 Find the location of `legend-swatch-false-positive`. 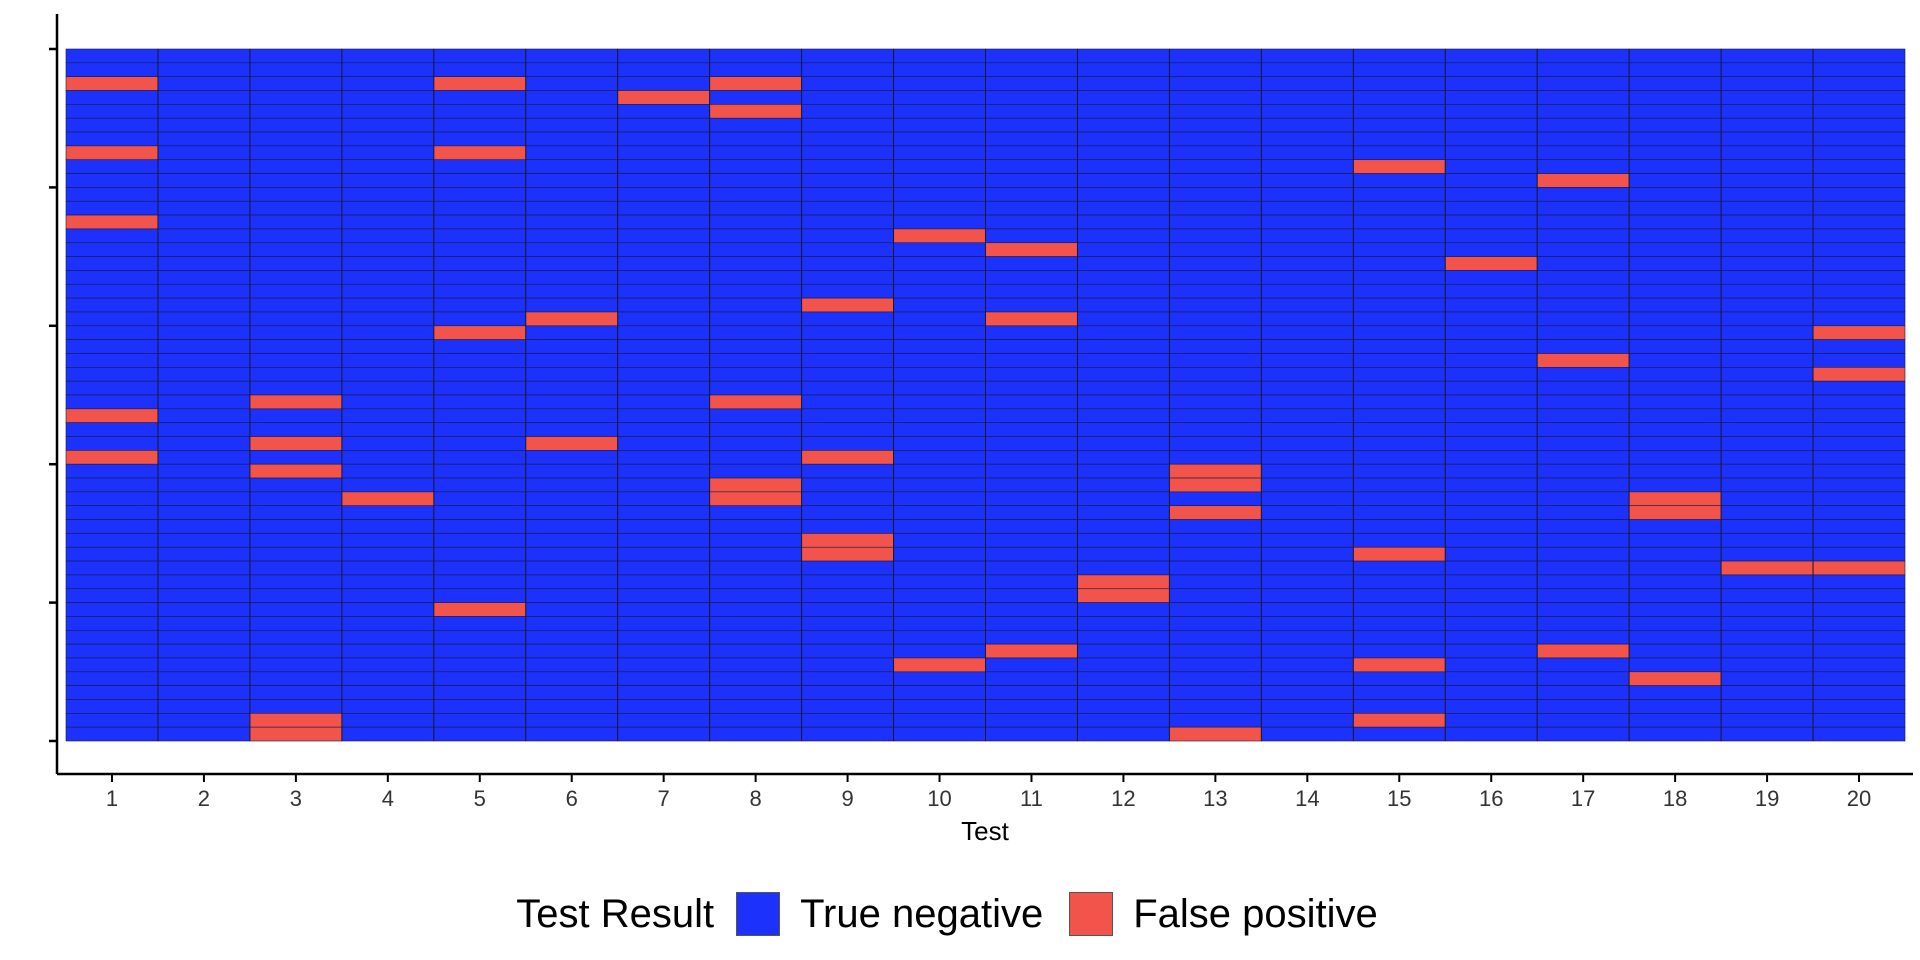

legend-swatch-false-positive is located at coordinates (1091, 914).